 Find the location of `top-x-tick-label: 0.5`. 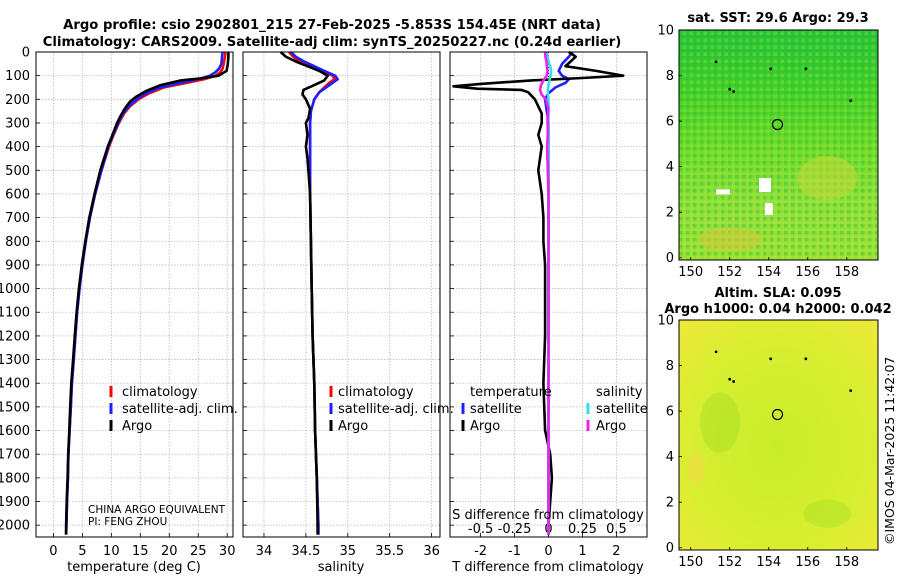

top-x-tick-label: 0.5 is located at coordinates (616, 529).